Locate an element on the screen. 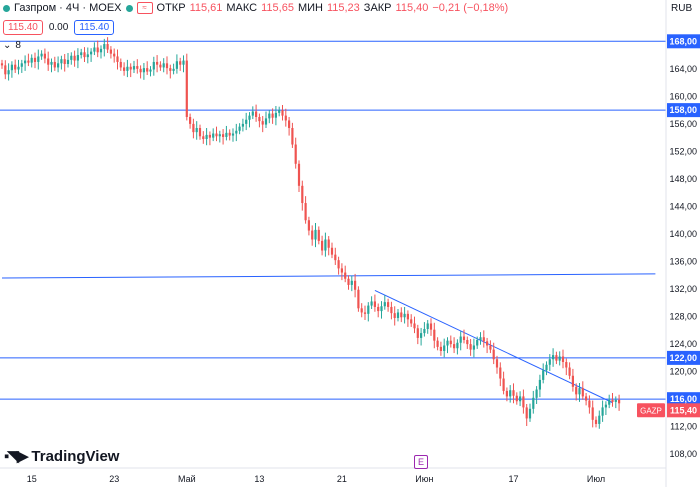 Image resolution: width=700 pixels, height=487 pixels. symbol-tag-label: GAZP is located at coordinates (651, 410).